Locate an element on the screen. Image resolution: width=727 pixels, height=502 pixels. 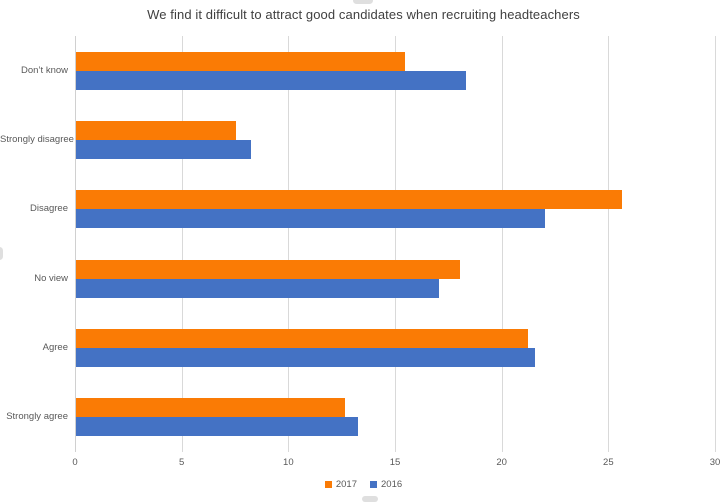
legend-label-2017: 2017 is located at coordinates (346, 484).